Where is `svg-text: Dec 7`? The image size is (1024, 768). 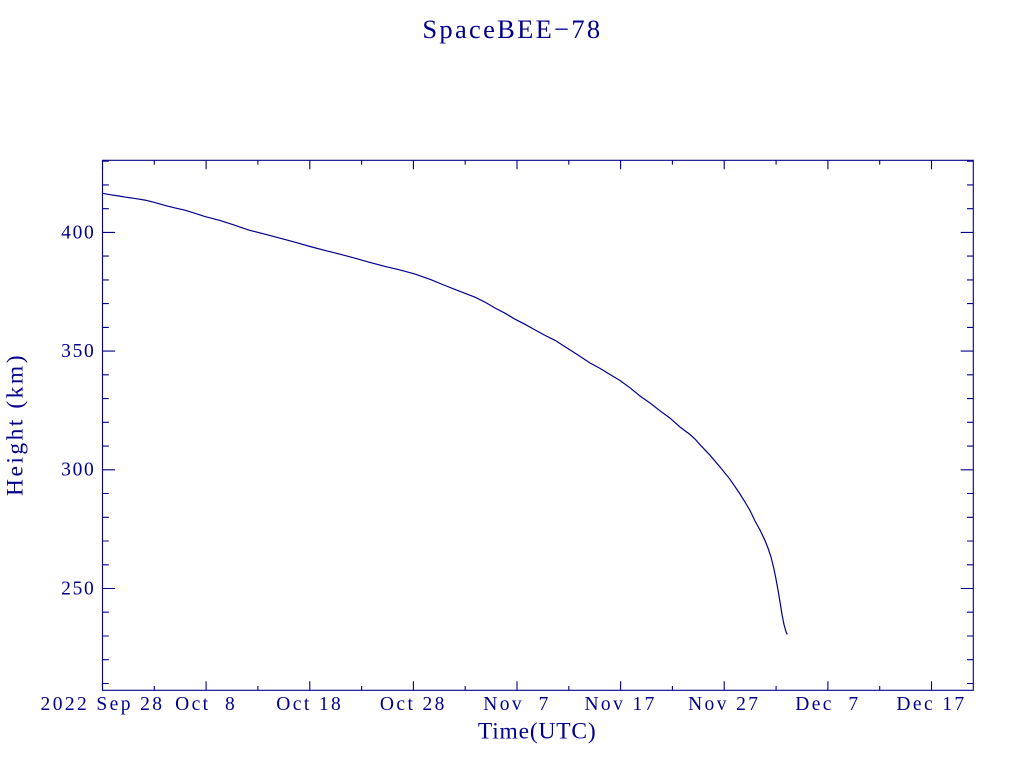
svg-text: Dec 7 is located at coordinates (827, 704).